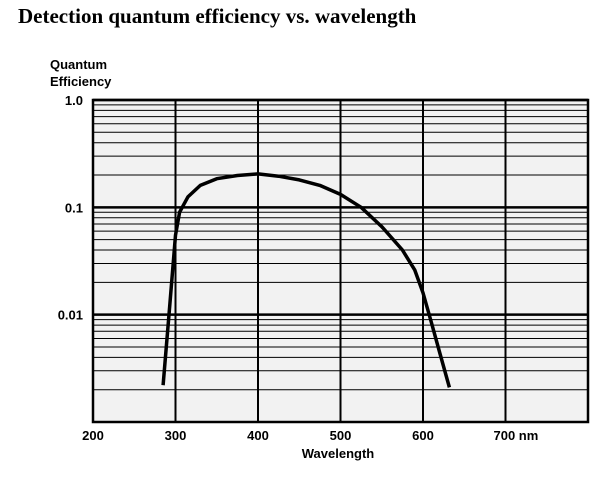 The height and width of the screenshot is (483, 600). I want to click on y-tick-label: 0.01, so click(70, 315).